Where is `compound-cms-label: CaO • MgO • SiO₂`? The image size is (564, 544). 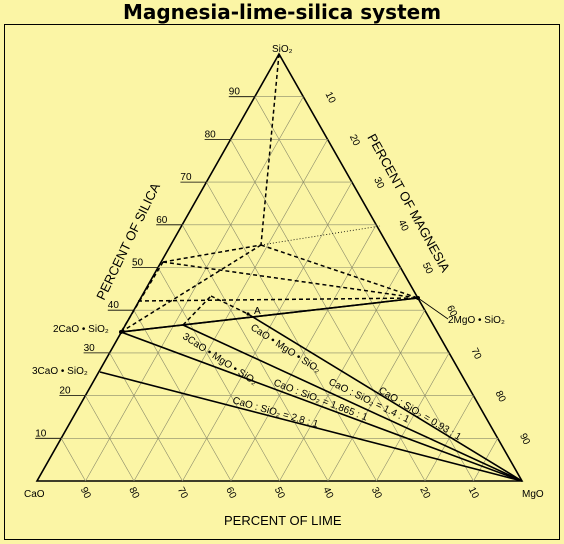
compound-cms-label: CaO • MgO • SiO₂ is located at coordinates (285, 348).